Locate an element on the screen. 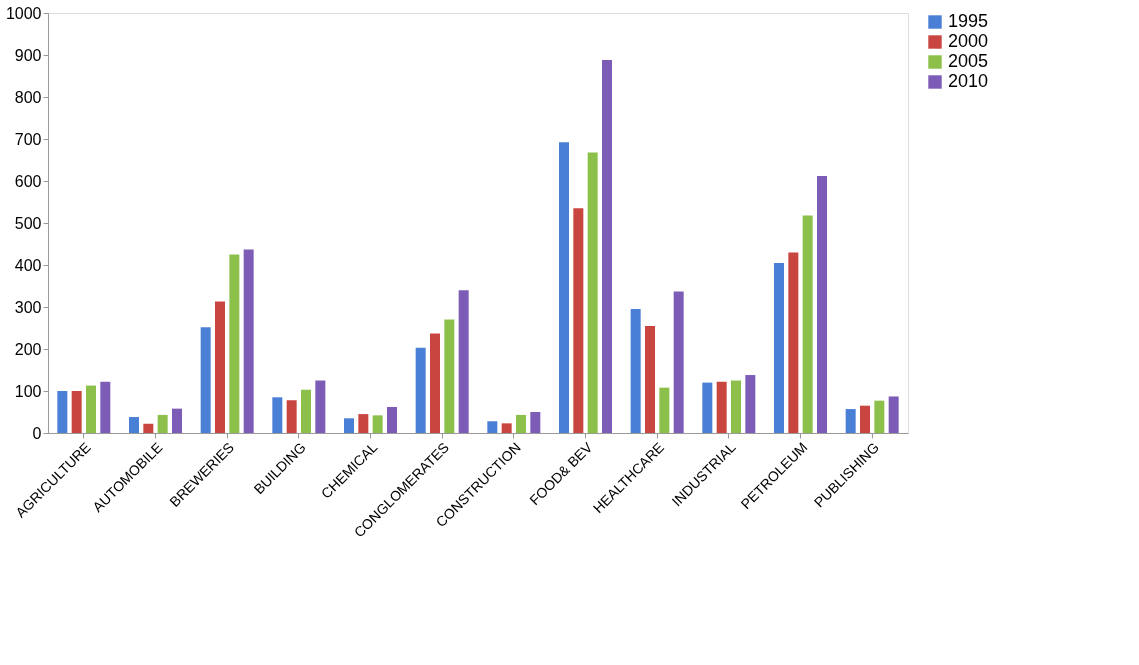 The width and height of the screenshot is (1139, 665). y-tick-label: 600 is located at coordinates (28, 181).